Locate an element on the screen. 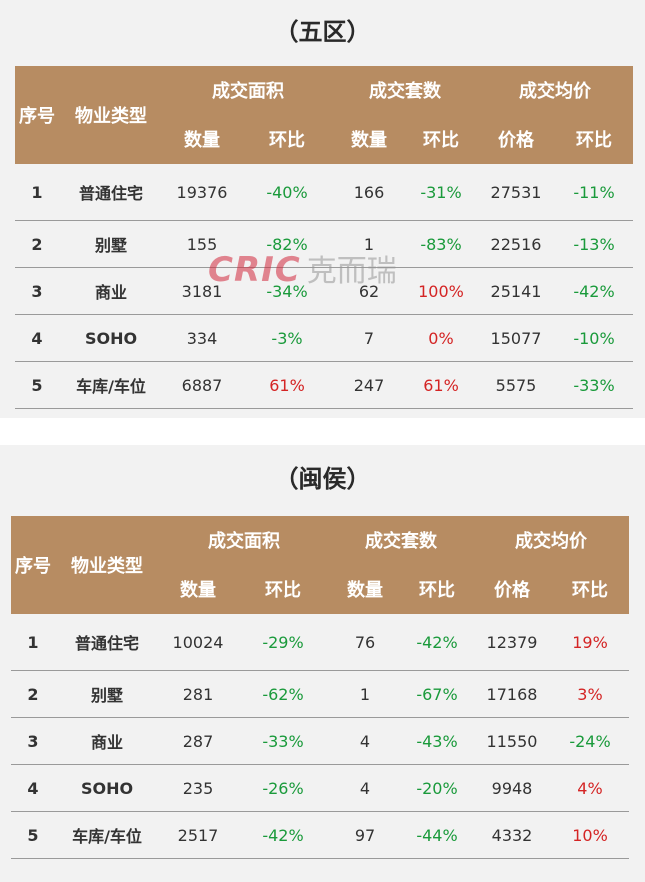  cell-area-mom: 61% is located at coordinates (287, 385).